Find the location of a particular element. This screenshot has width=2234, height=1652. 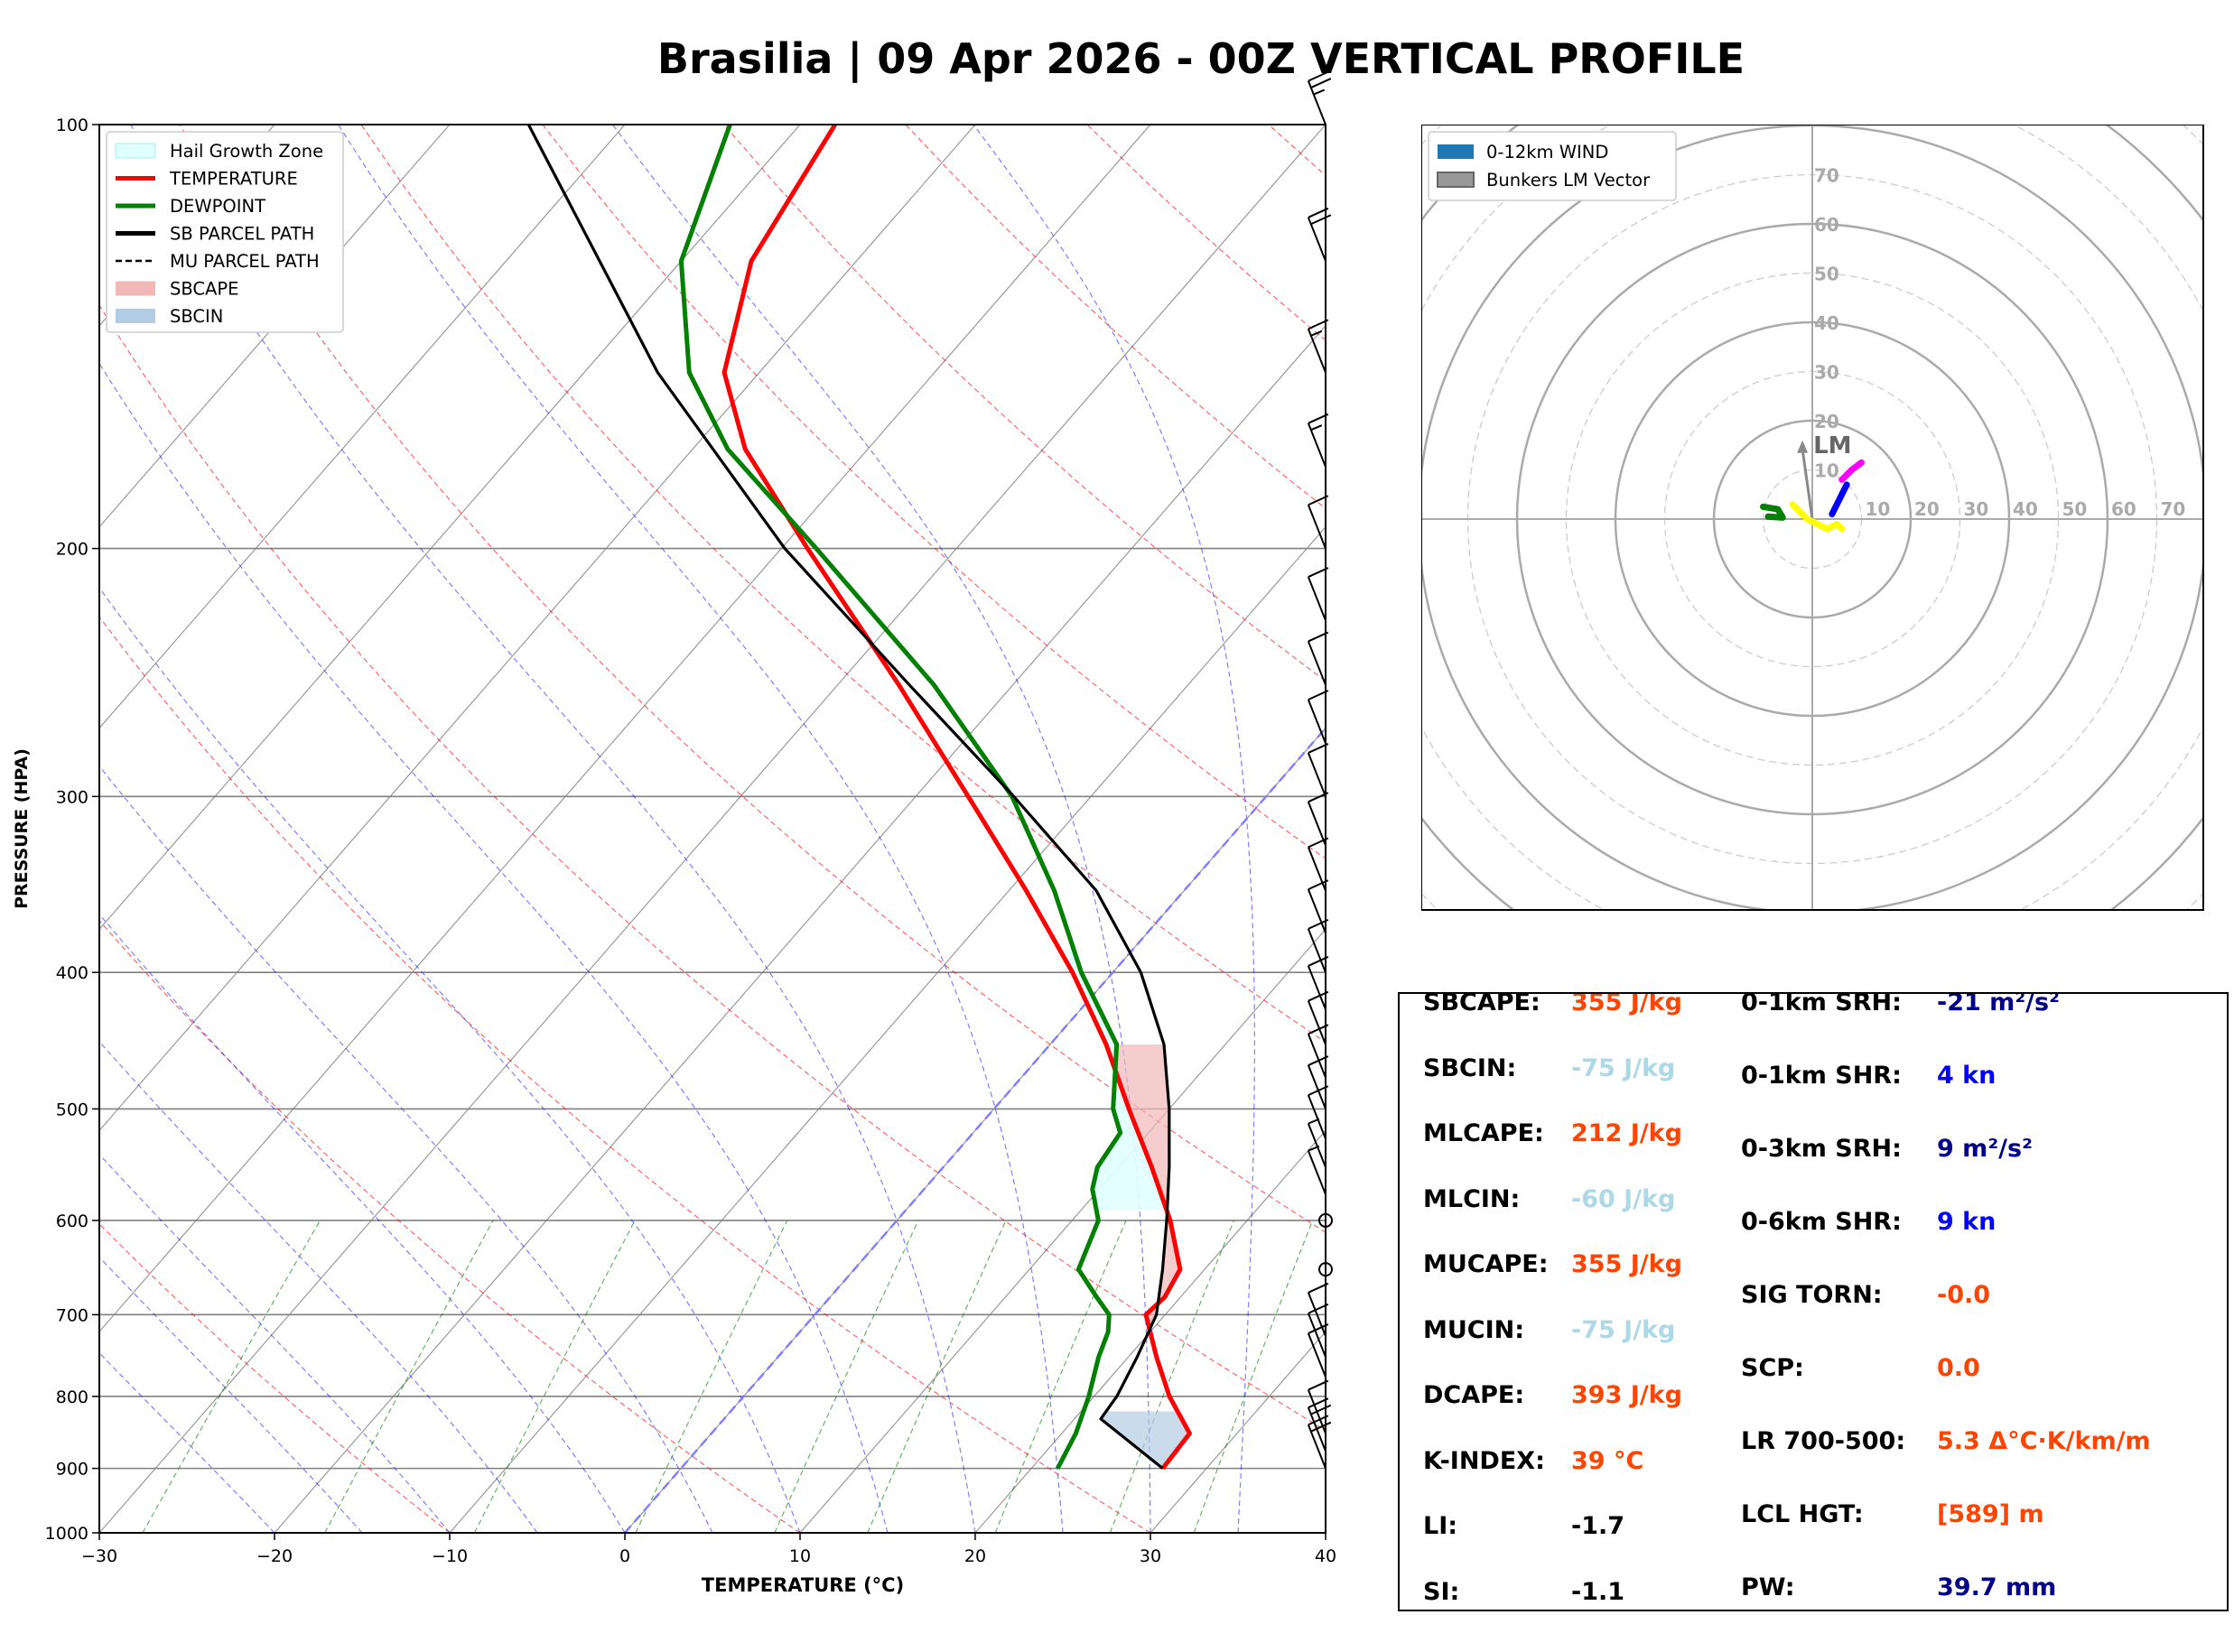

hodograph-trace: LM is located at coordinates (1812, 482).